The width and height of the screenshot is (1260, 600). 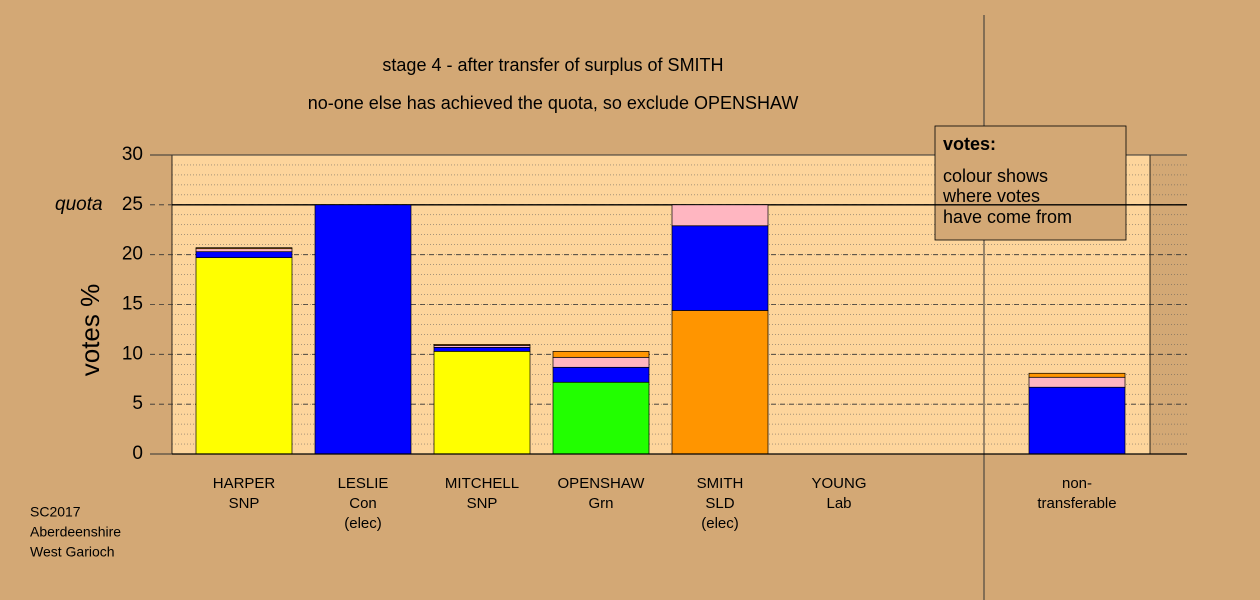 What do you see at coordinates (1077, 483) in the screenshot?
I see `x-tick-label: non-` at bounding box center [1077, 483].